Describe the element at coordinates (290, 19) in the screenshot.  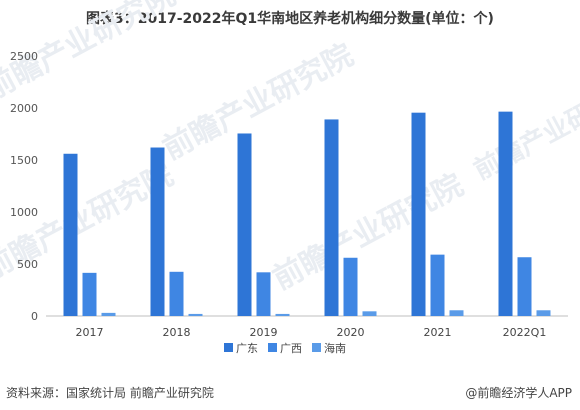
I see `chart-title: 图表3：2017-2022年Q1华南地区养老机构细分数量(单位：个)` at that location.